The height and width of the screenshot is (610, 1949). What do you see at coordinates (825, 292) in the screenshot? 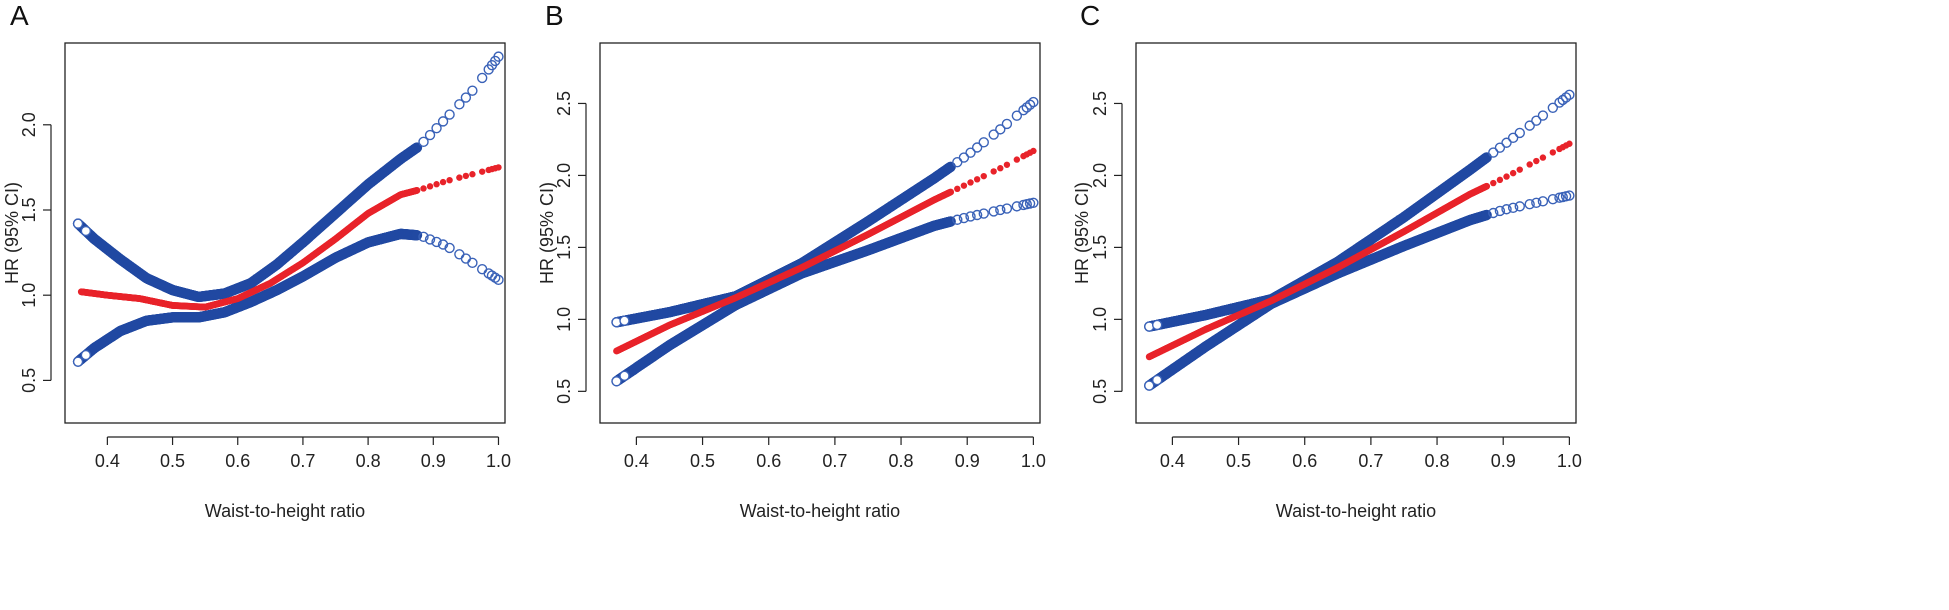
I see `panel-b-lower-ci-series` at bounding box center [825, 292].